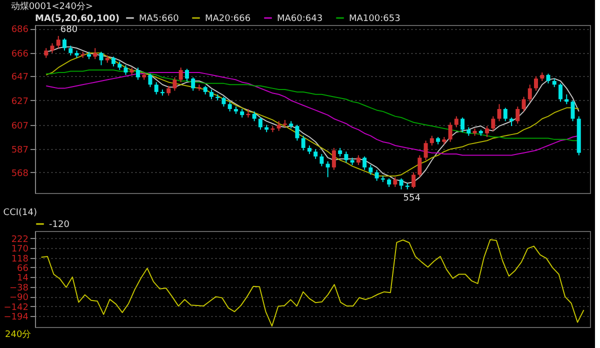 The width and height of the screenshot is (600, 348). Describe the element at coordinates (18, 334) in the screenshot. I see `text: 240分` at that location.